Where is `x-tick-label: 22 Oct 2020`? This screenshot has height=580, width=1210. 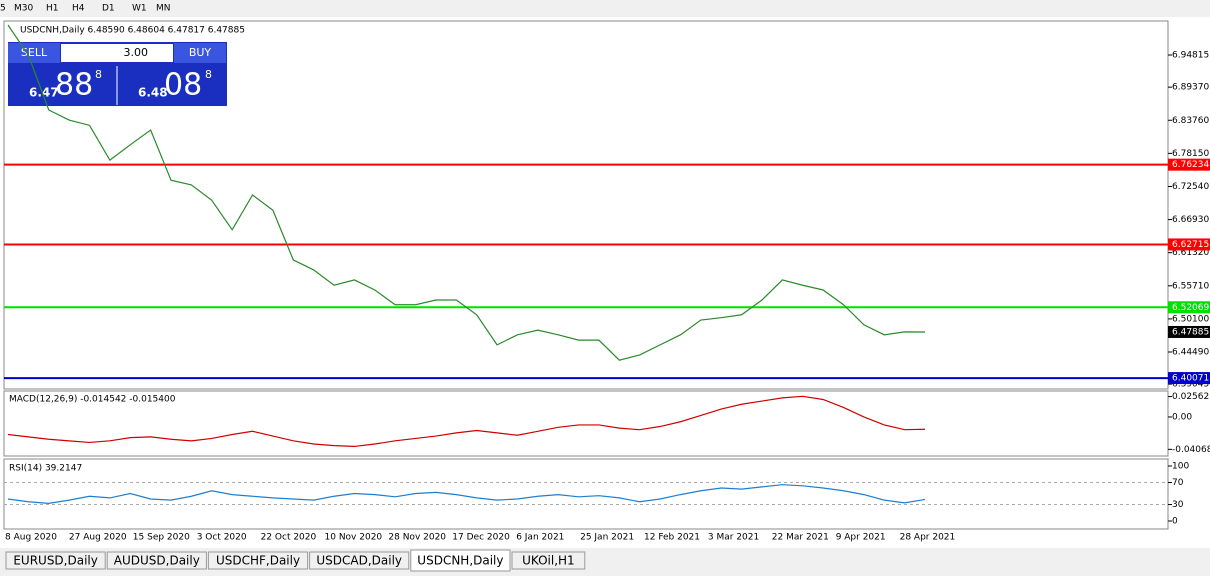 x-tick-label: 22 Oct 2020 is located at coordinates (289, 538).